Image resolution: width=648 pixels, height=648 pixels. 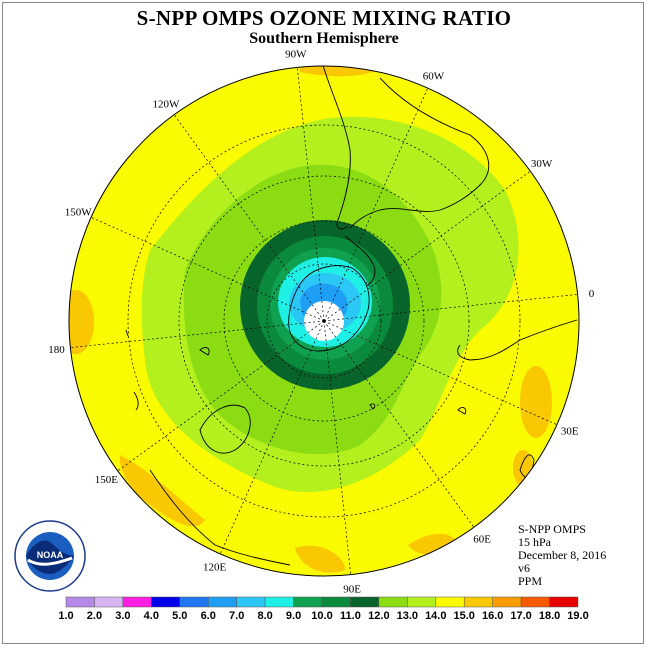 What do you see at coordinates (542, 164) in the screenshot?
I see `longitude-label: 30W` at bounding box center [542, 164].